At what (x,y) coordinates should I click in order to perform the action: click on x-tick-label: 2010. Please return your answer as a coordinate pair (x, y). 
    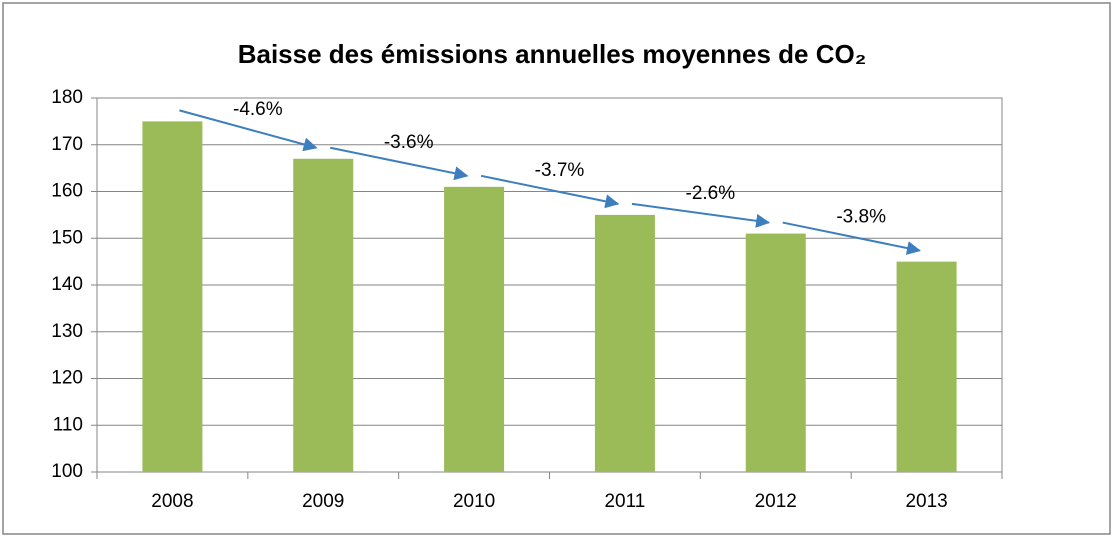
    Looking at the image, I should click on (474, 501).